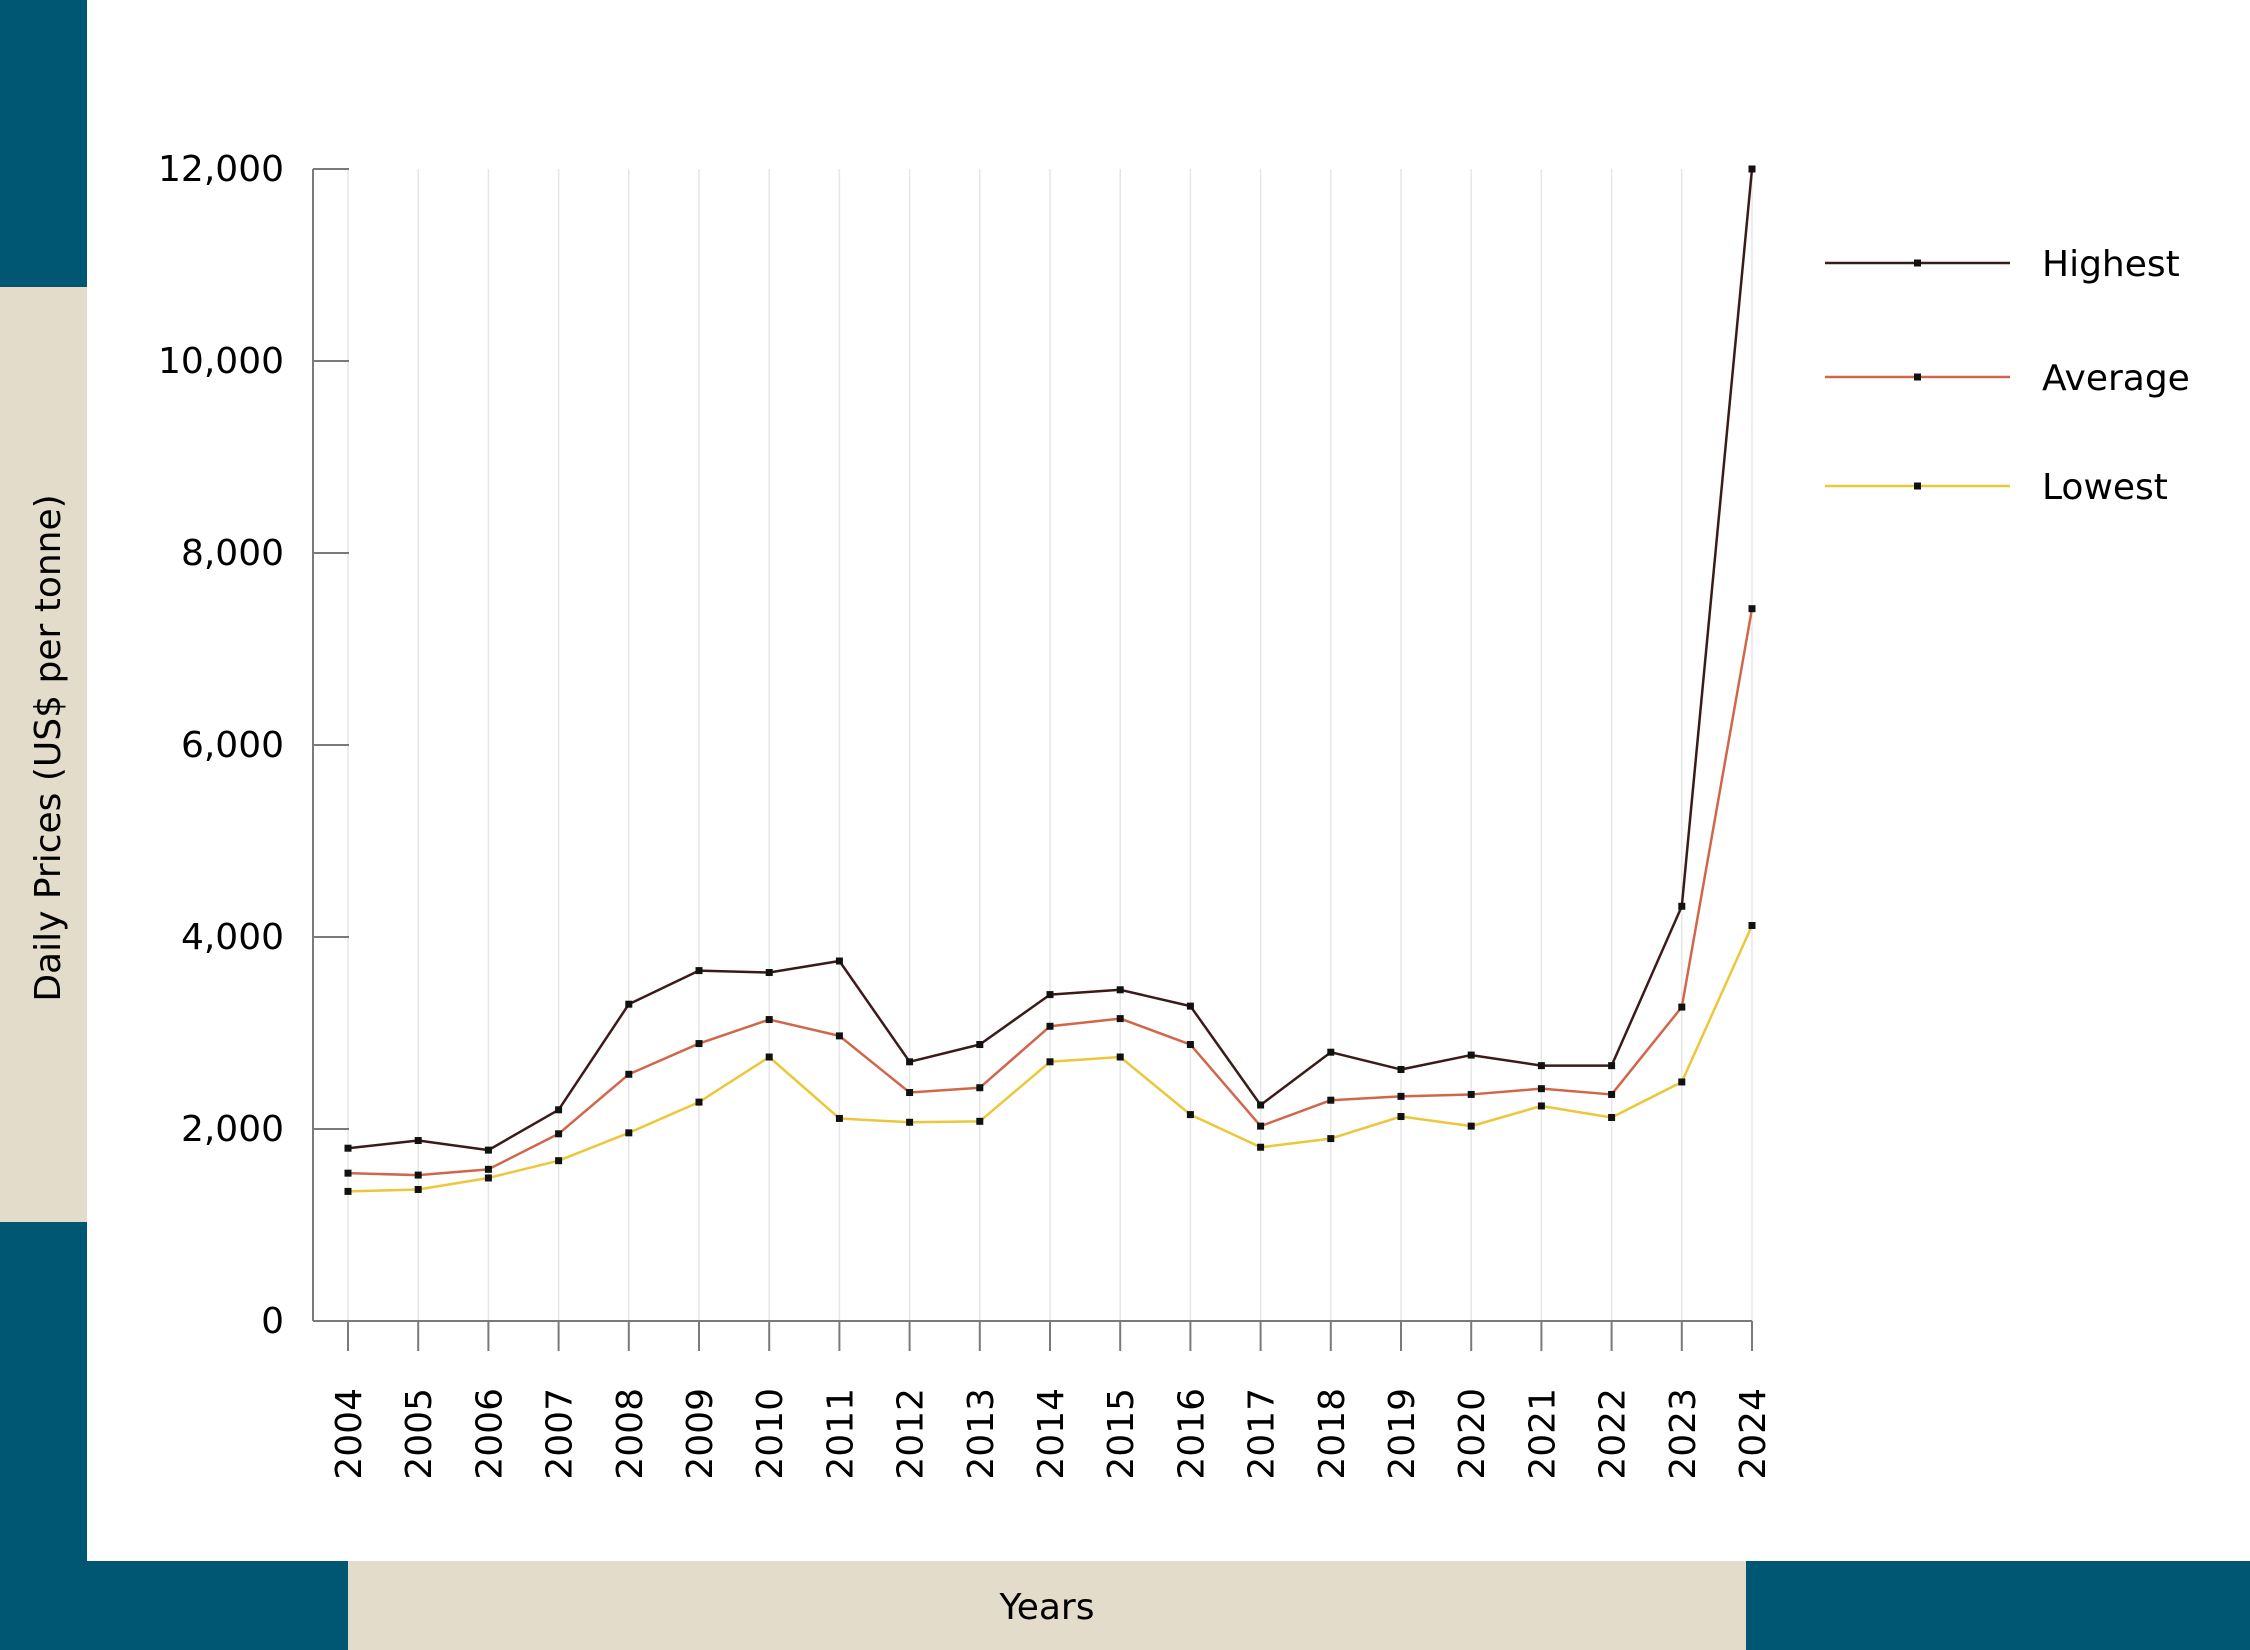 This screenshot has height=1650, width=2250. What do you see at coordinates (629, 1074) in the screenshot?
I see `point-average-2008` at bounding box center [629, 1074].